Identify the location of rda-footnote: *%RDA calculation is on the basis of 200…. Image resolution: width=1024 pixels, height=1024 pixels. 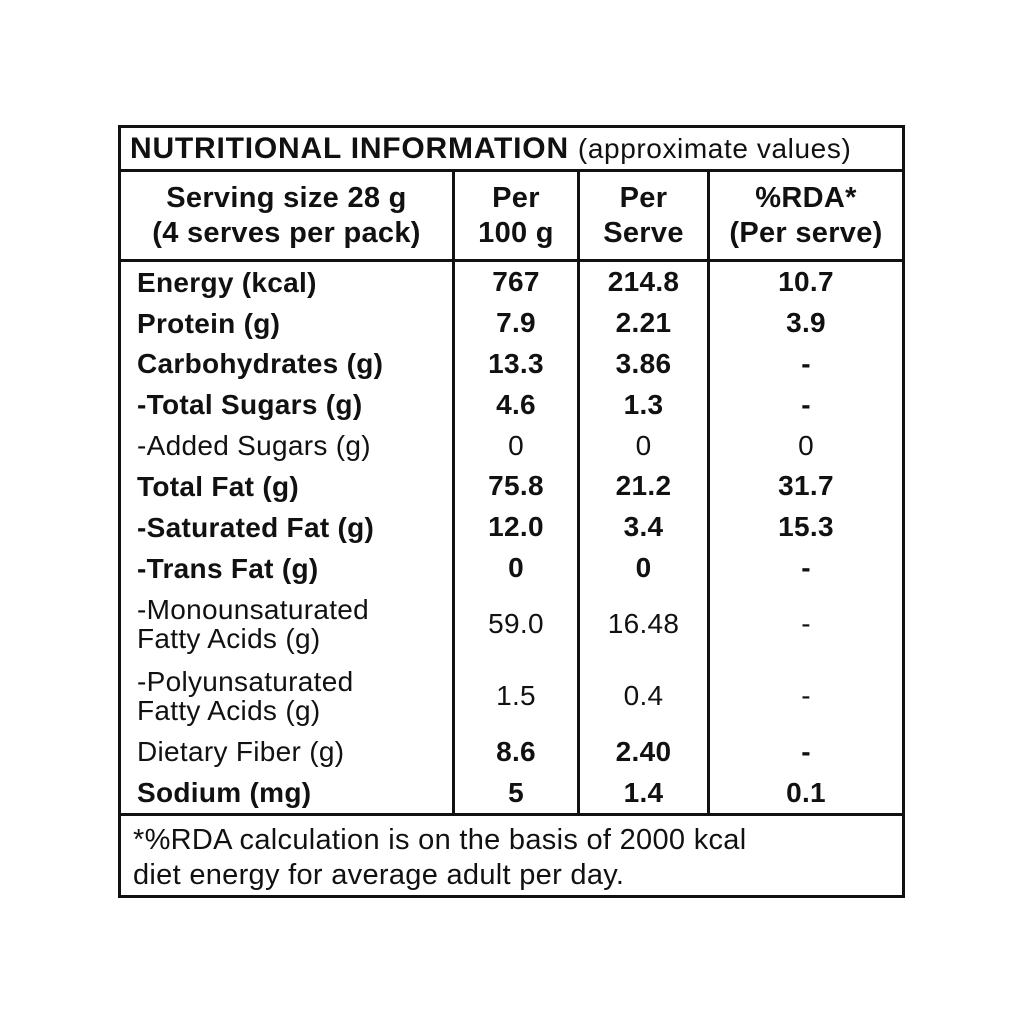
(511, 854).